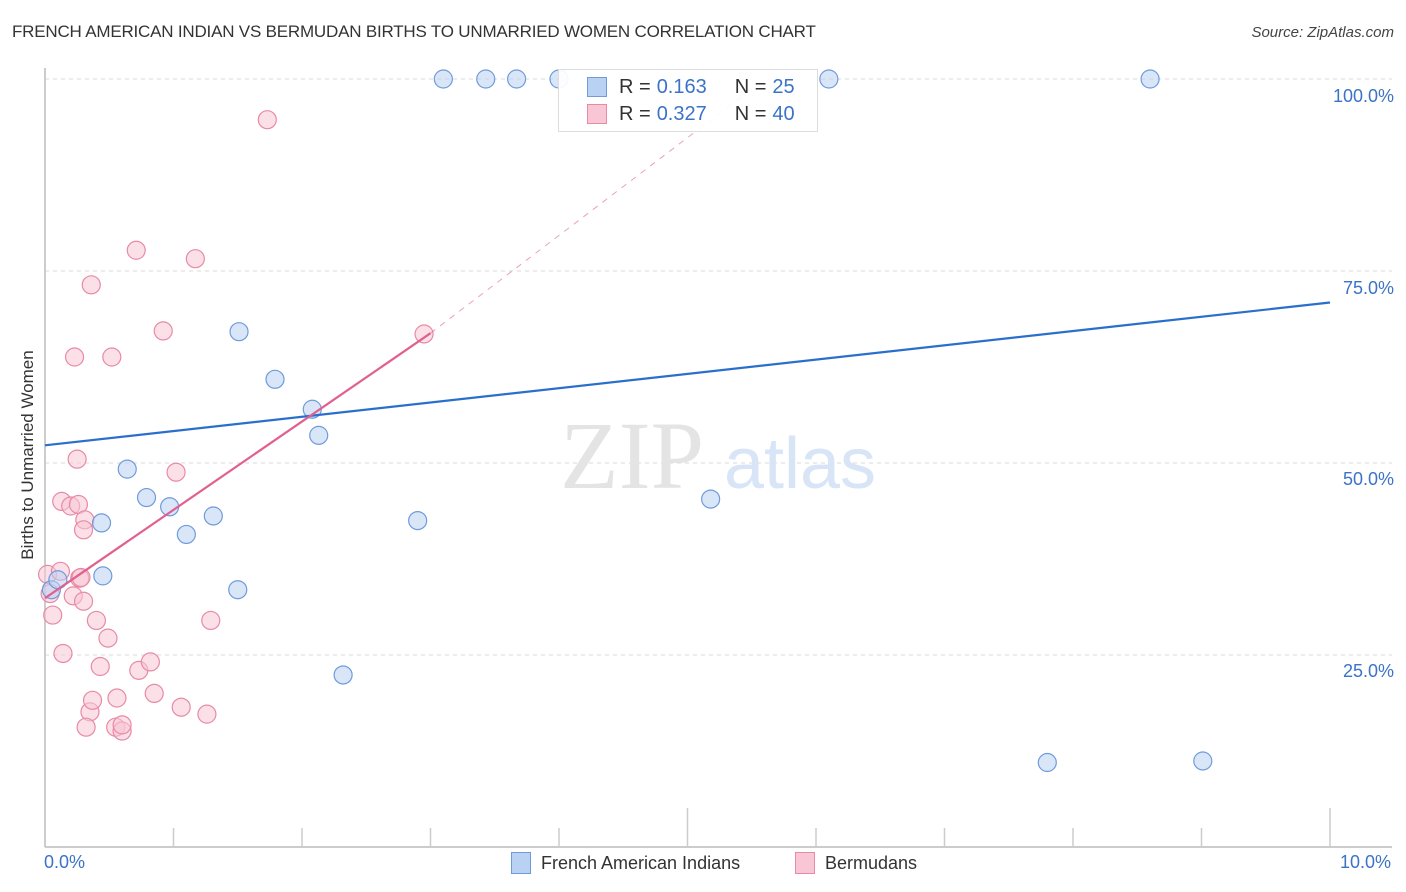 The image size is (1406, 892). I want to click on n-value: 25, so click(783, 86).